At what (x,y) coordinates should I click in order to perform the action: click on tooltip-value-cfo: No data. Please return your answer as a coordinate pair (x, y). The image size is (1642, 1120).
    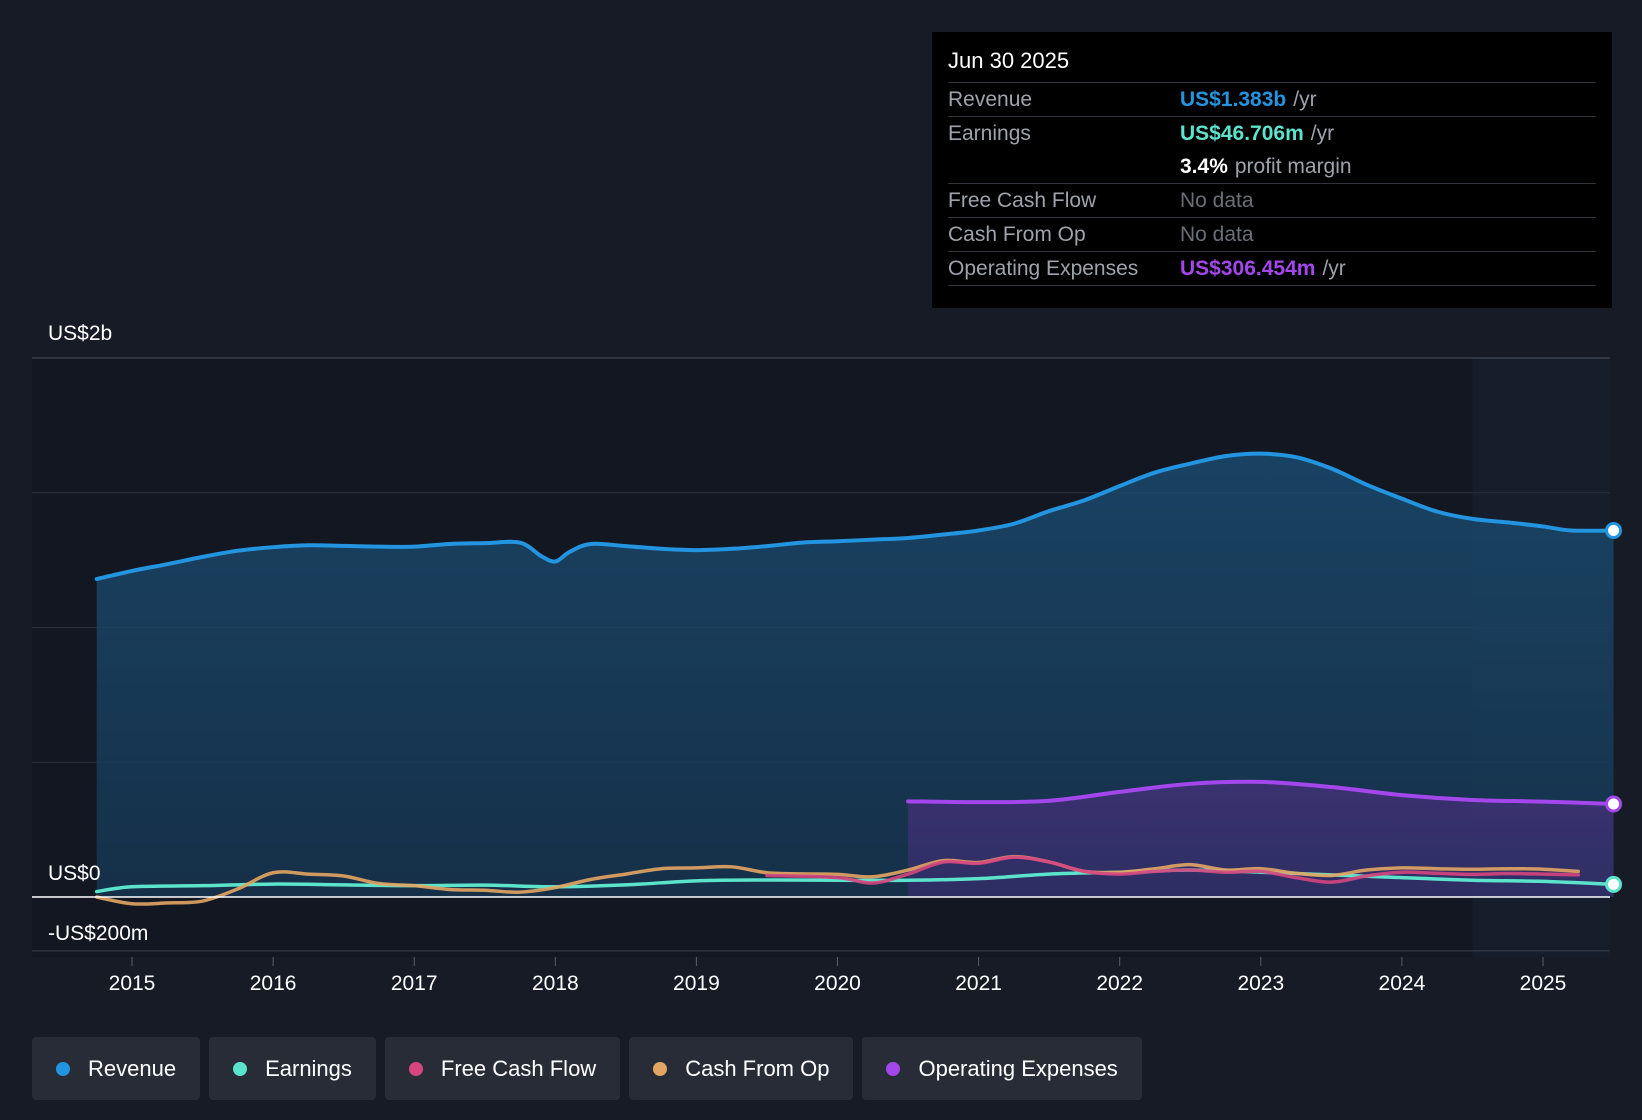
    Looking at the image, I should click on (1217, 234).